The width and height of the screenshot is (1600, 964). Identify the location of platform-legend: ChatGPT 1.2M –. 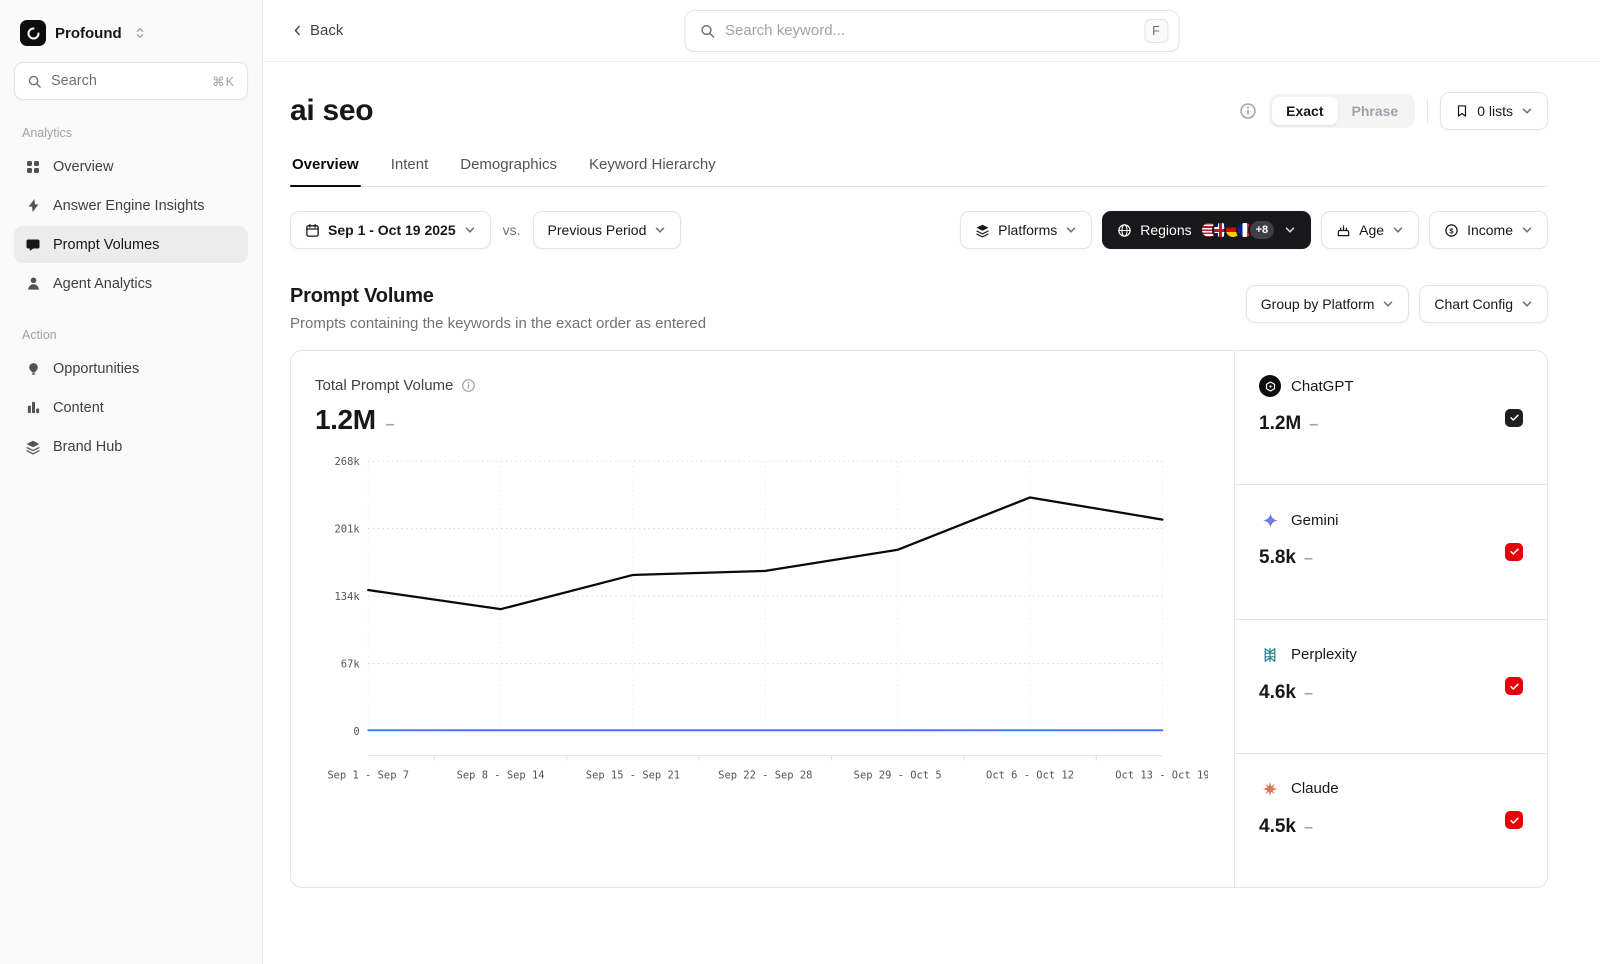
(1390, 619).